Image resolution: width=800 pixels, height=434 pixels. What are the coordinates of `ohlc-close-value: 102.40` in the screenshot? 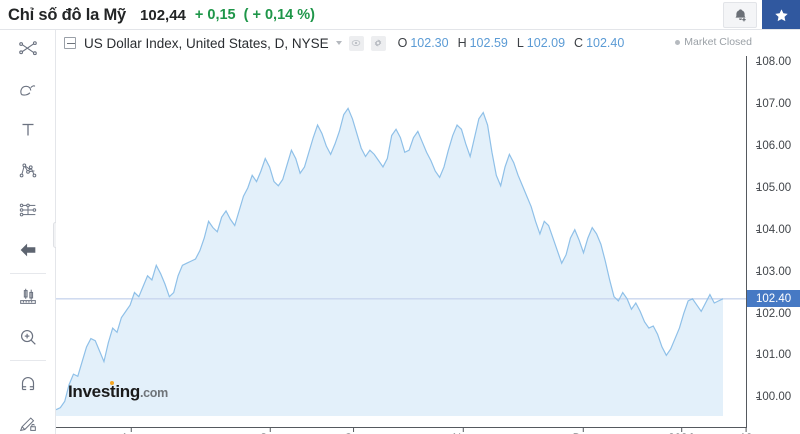 It's located at (605, 43).